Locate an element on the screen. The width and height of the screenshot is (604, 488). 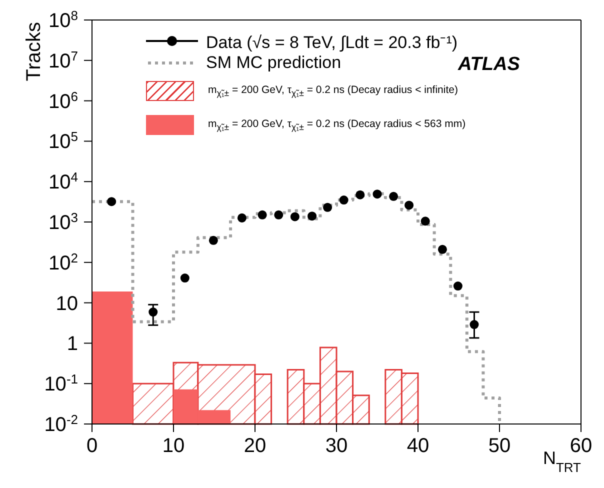
x-tick-label: 0 is located at coordinates (92, 446).